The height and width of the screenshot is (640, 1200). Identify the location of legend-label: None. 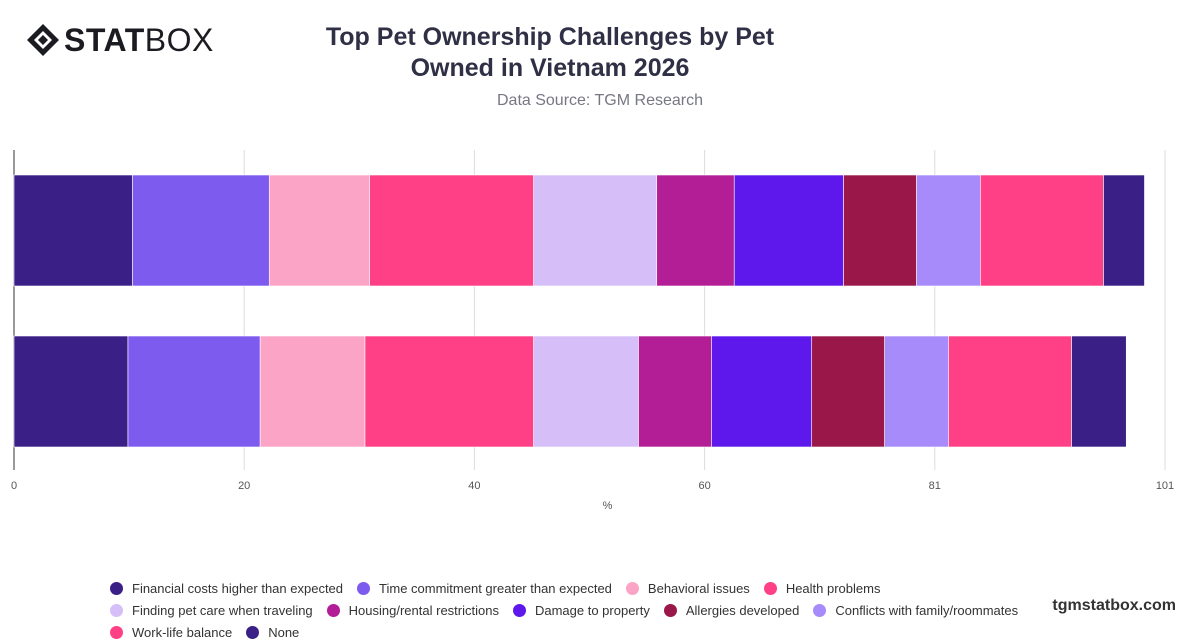
(284, 632).